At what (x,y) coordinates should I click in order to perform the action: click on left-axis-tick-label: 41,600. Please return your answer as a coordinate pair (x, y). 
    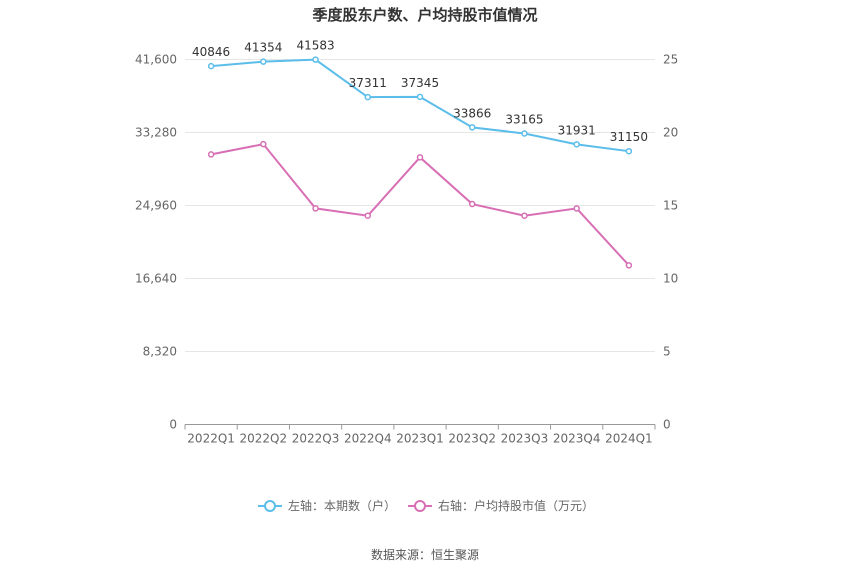
    Looking at the image, I should click on (156, 60).